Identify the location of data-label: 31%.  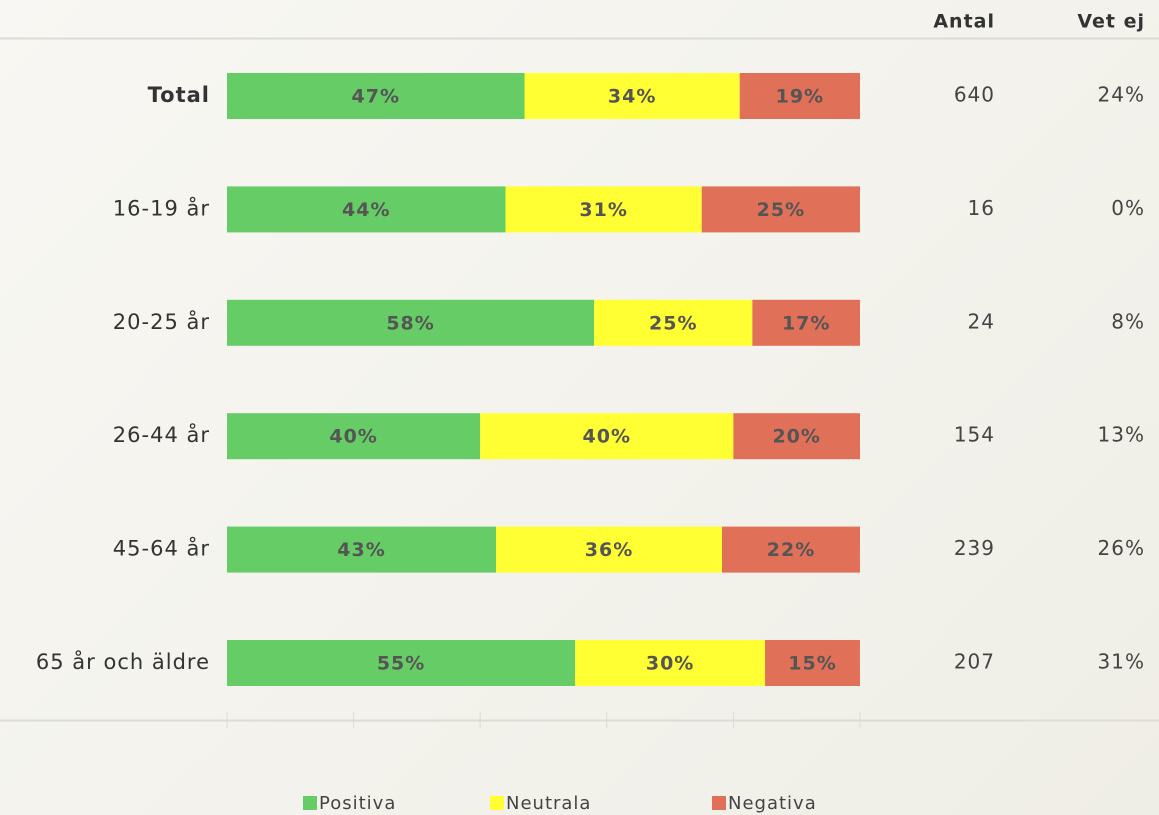
(603, 210).